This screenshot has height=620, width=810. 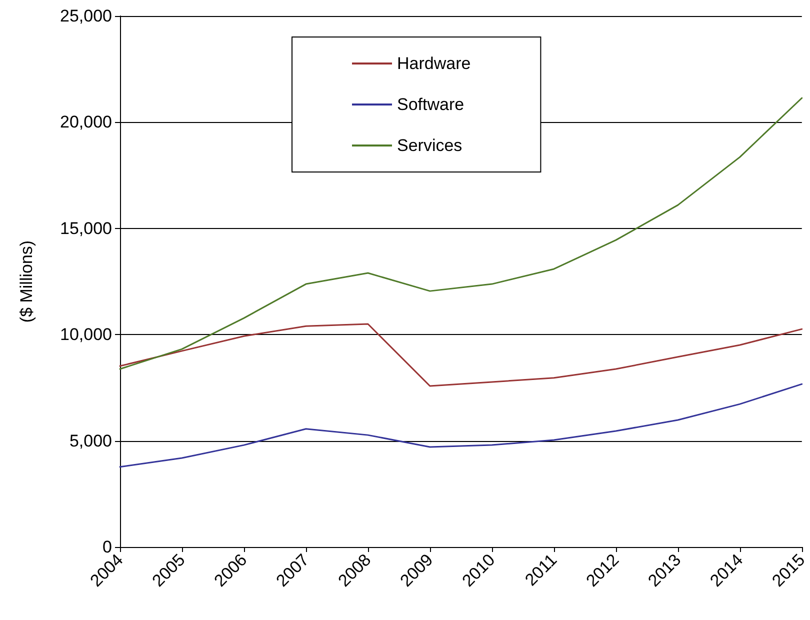 I want to click on legend-label: Software, so click(x=430, y=104).